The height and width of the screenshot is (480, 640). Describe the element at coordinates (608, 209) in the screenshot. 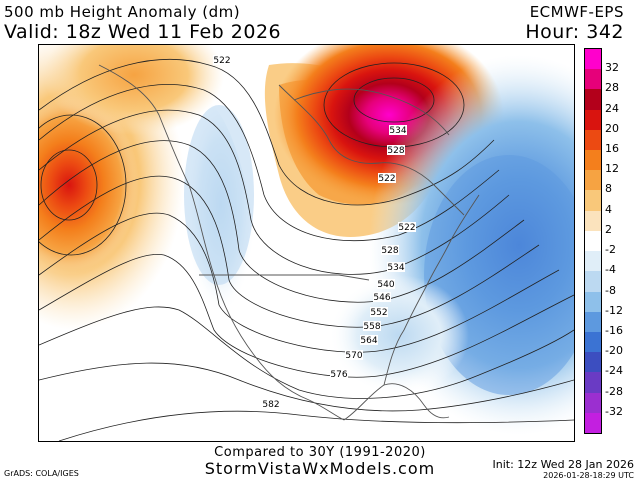

I see `colorbar-label: 4` at that location.